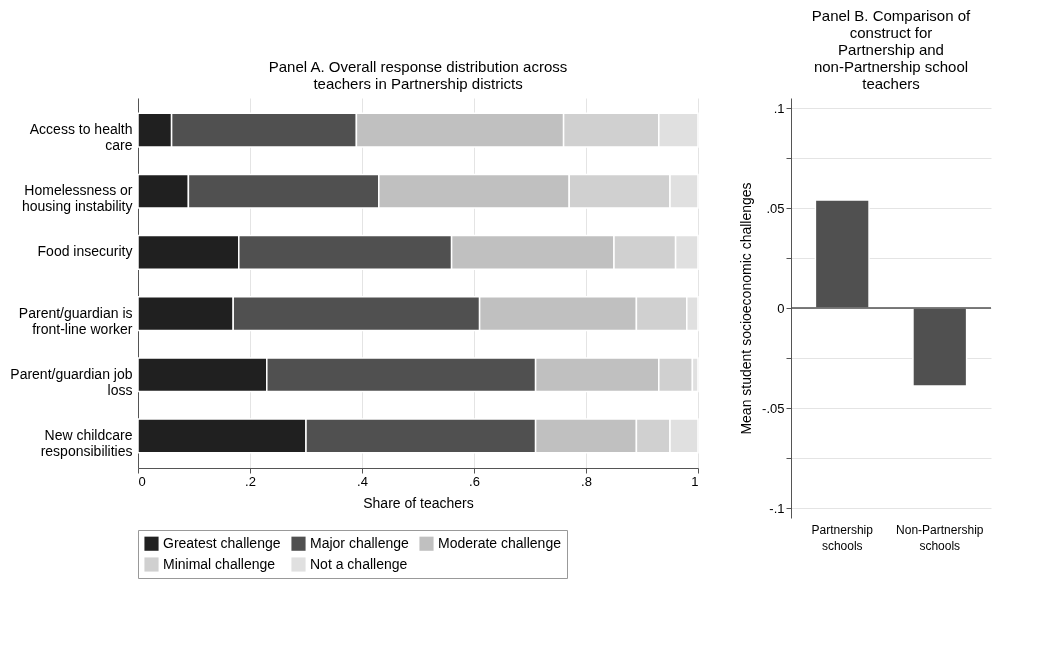  Describe the element at coordinates (891, 49) in the screenshot. I see `chart-title: Panel B. Comparison of construct for Partnership and non-Partnership school teachers` at that location.